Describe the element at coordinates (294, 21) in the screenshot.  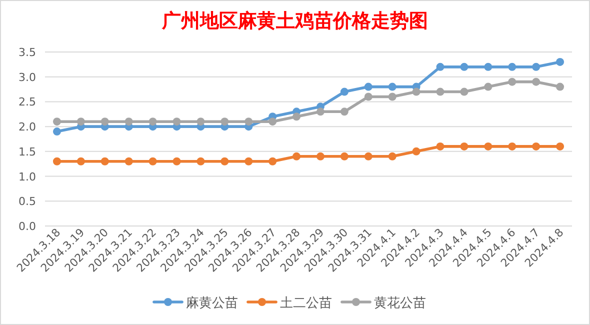
I see `chart-title: 广州地区麻黄土鸡苗价格走势图` at that location.